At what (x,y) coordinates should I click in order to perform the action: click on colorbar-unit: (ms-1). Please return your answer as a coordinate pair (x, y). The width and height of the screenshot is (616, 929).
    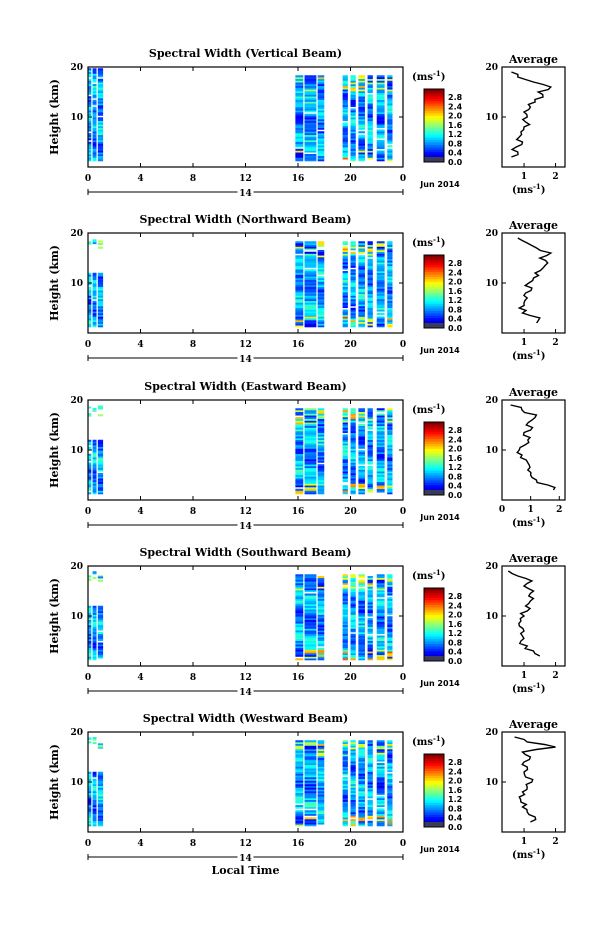
    Looking at the image, I should click on (428, 409).